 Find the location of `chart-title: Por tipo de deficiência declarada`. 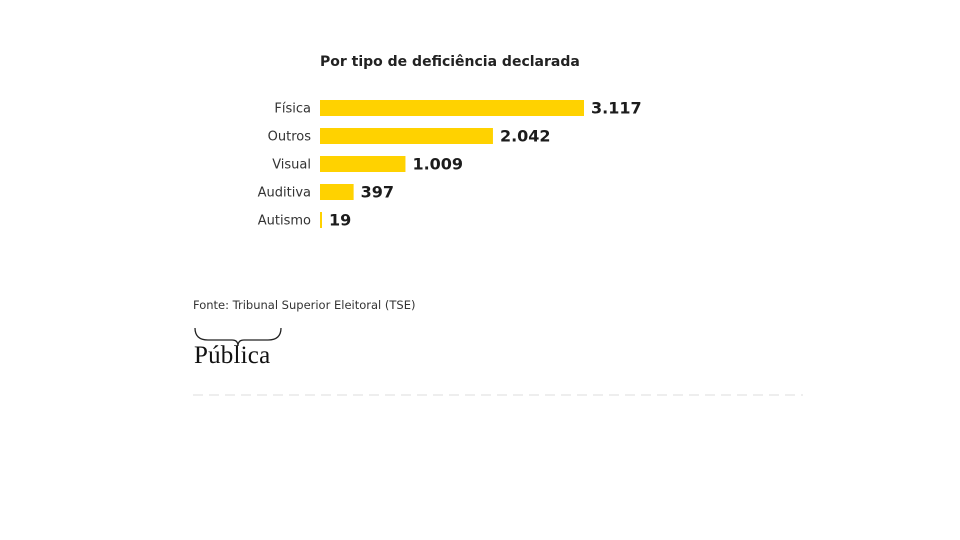

chart-title: Por tipo de deficiência declarada is located at coordinates (450, 62).